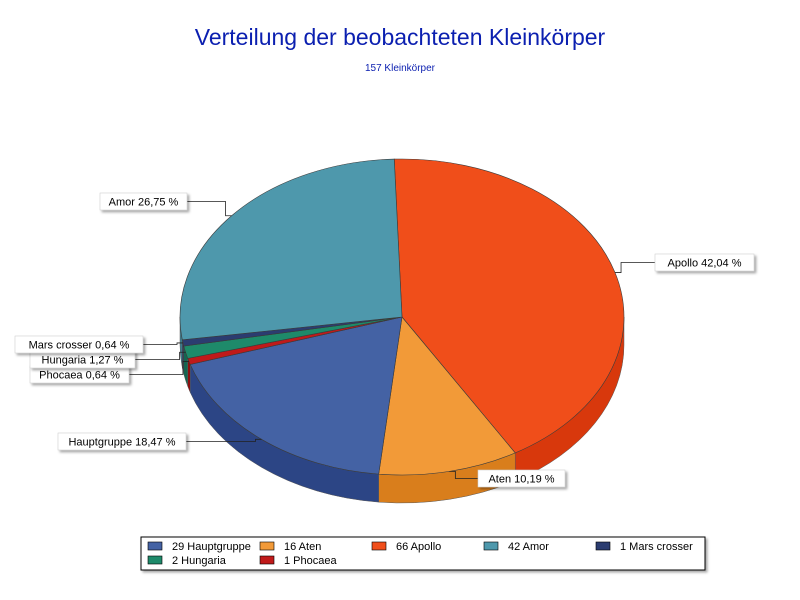 Image resolution: width=800 pixels, height=600 pixels. What do you see at coordinates (491, 546) in the screenshot?
I see `legend-swatch-amor` at bounding box center [491, 546].